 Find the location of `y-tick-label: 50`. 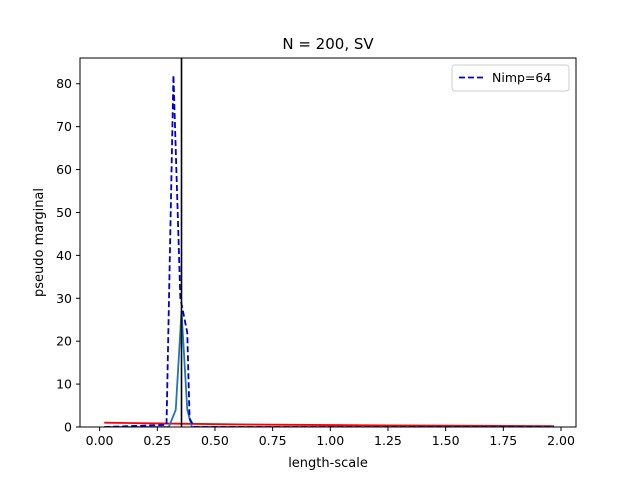

y-tick-label: 50 is located at coordinates (64, 212).